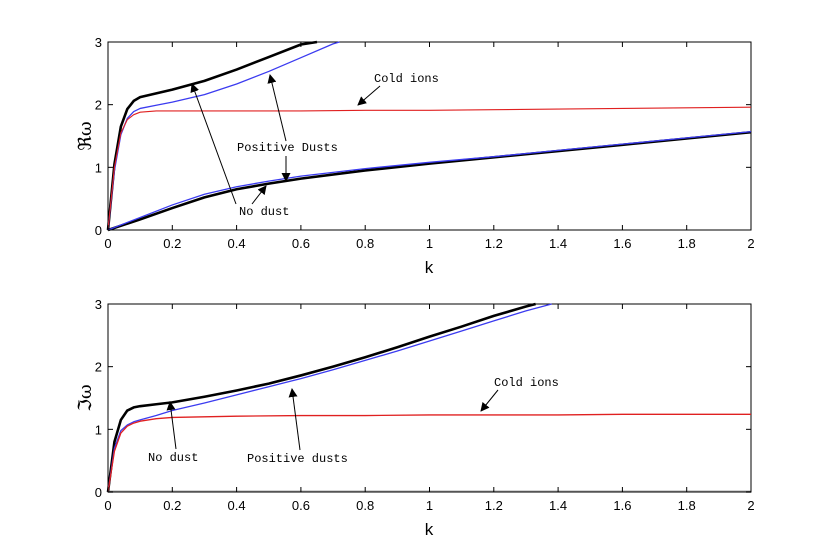 The width and height of the screenshot is (830, 554). I want to click on bottom-x-tick-label-7: 1.4, so click(558, 505).